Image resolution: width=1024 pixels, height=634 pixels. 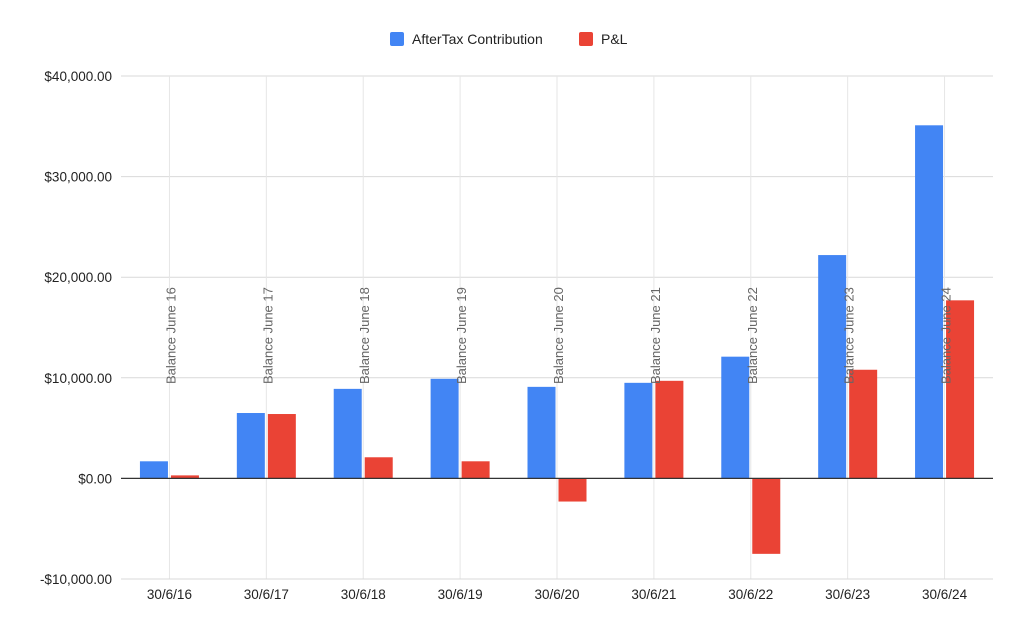 What do you see at coordinates (461, 335) in the screenshot?
I see `balance-annotation: Balance June 19` at bounding box center [461, 335].